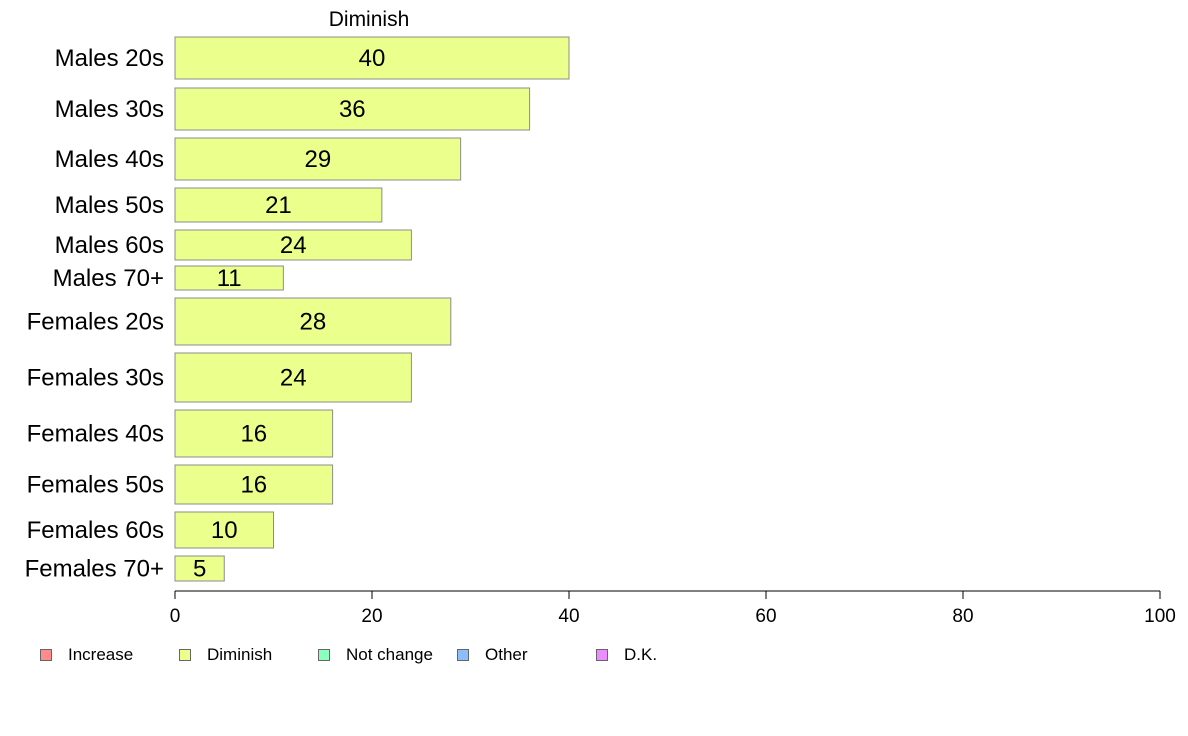 This screenshot has width=1188, height=736. Describe the element at coordinates (109, 109) in the screenshot. I see `category-label: Males 30s` at that location.